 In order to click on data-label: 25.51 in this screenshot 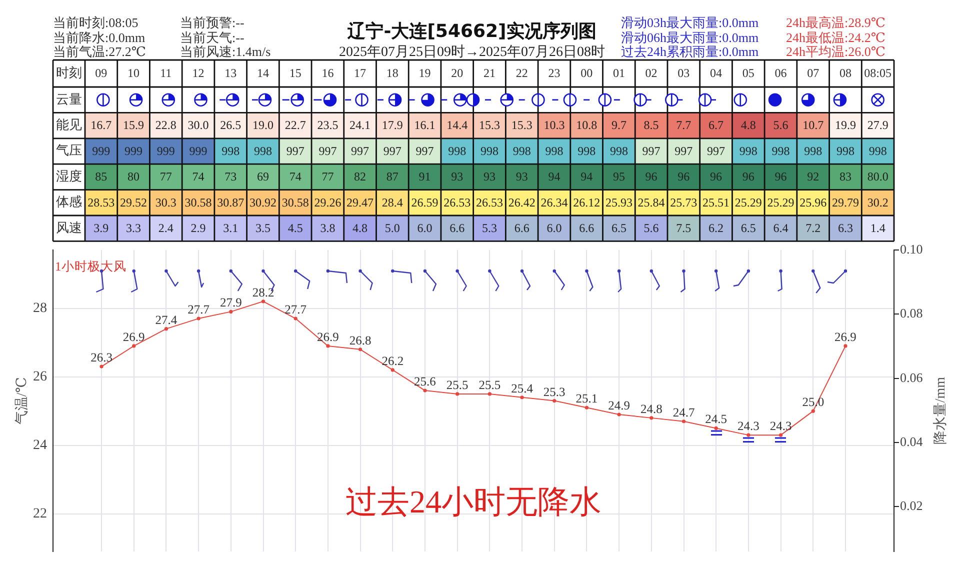, I will do `click(716, 202)`.